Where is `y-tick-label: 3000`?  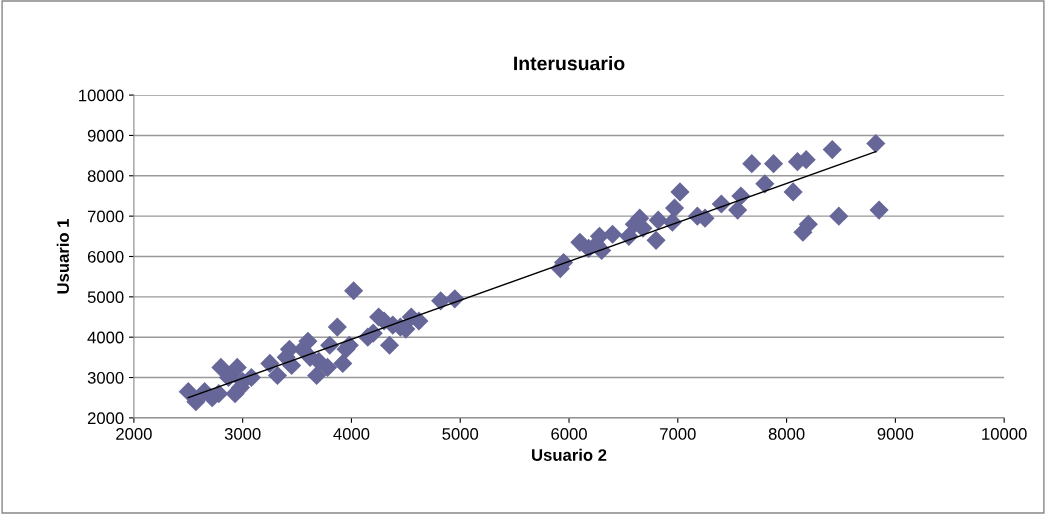 y-tick-label: 3000 is located at coordinates (105, 377).